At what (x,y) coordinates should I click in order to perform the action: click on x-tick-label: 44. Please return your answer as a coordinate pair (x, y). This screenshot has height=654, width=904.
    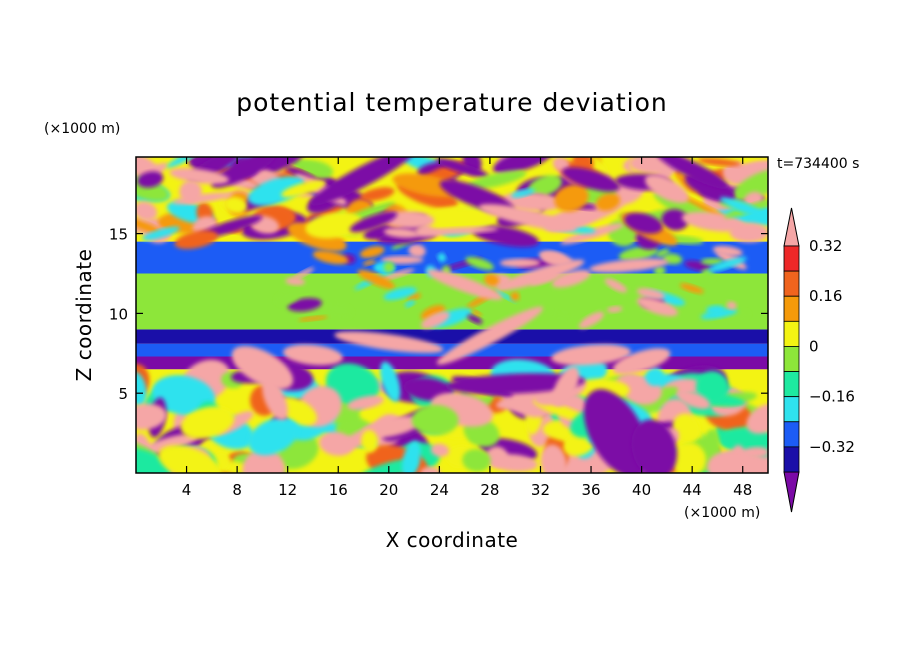
    Looking at the image, I should click on (692, 490).